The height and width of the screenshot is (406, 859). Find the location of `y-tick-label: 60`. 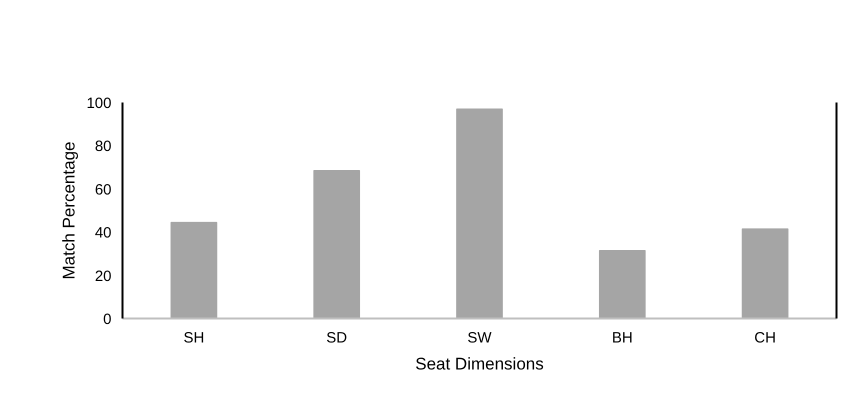

y-tick-label: 60 is located at coordinates (103, 189).